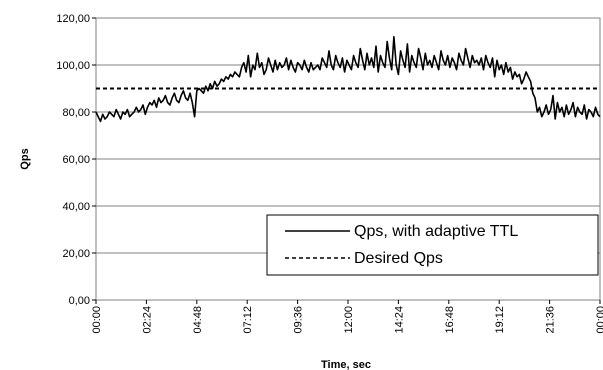 This screenshot has width=603, height=370. I want to click on x-tick-label: 14:24, so click(399, 320).